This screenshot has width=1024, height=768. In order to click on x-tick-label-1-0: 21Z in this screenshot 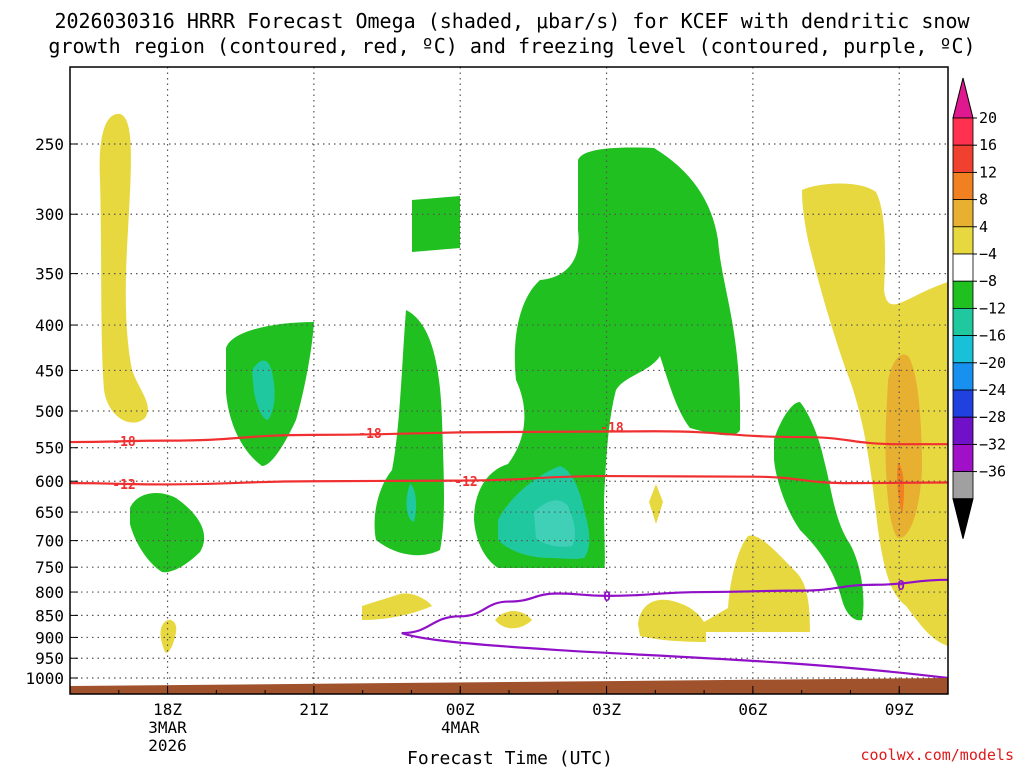, I will do `click(313, 709)`.